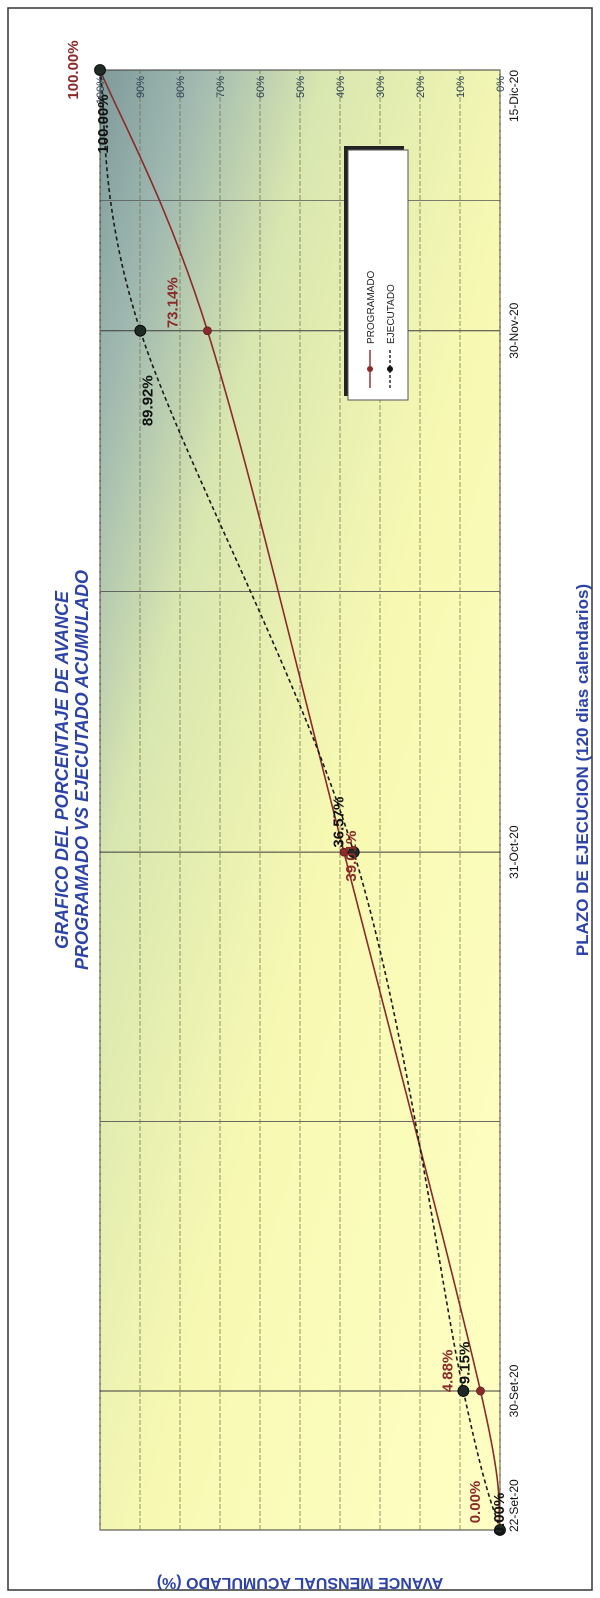 The image size is (600, 1598). I want to click on y-tick-label-4: 40%, so click(341, 87).